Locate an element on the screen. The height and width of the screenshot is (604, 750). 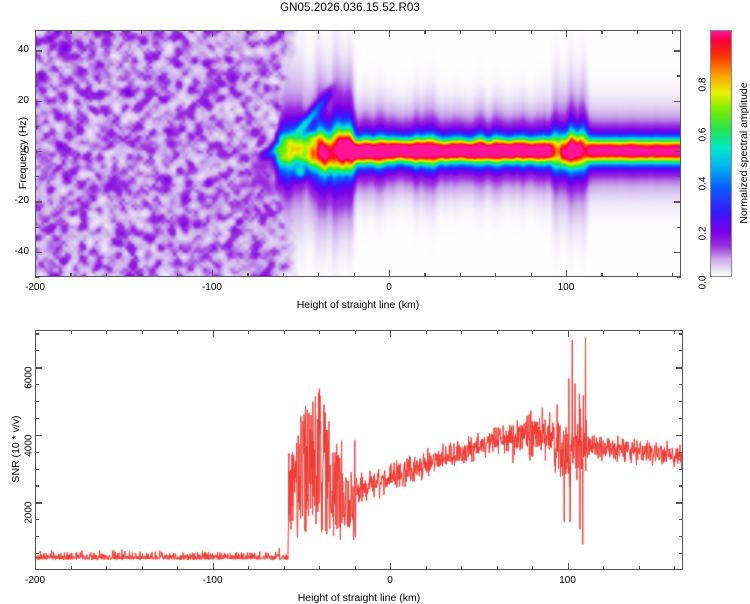
colorbar-label: Normalized spectral amplitude is located at coordinates (744, 152).